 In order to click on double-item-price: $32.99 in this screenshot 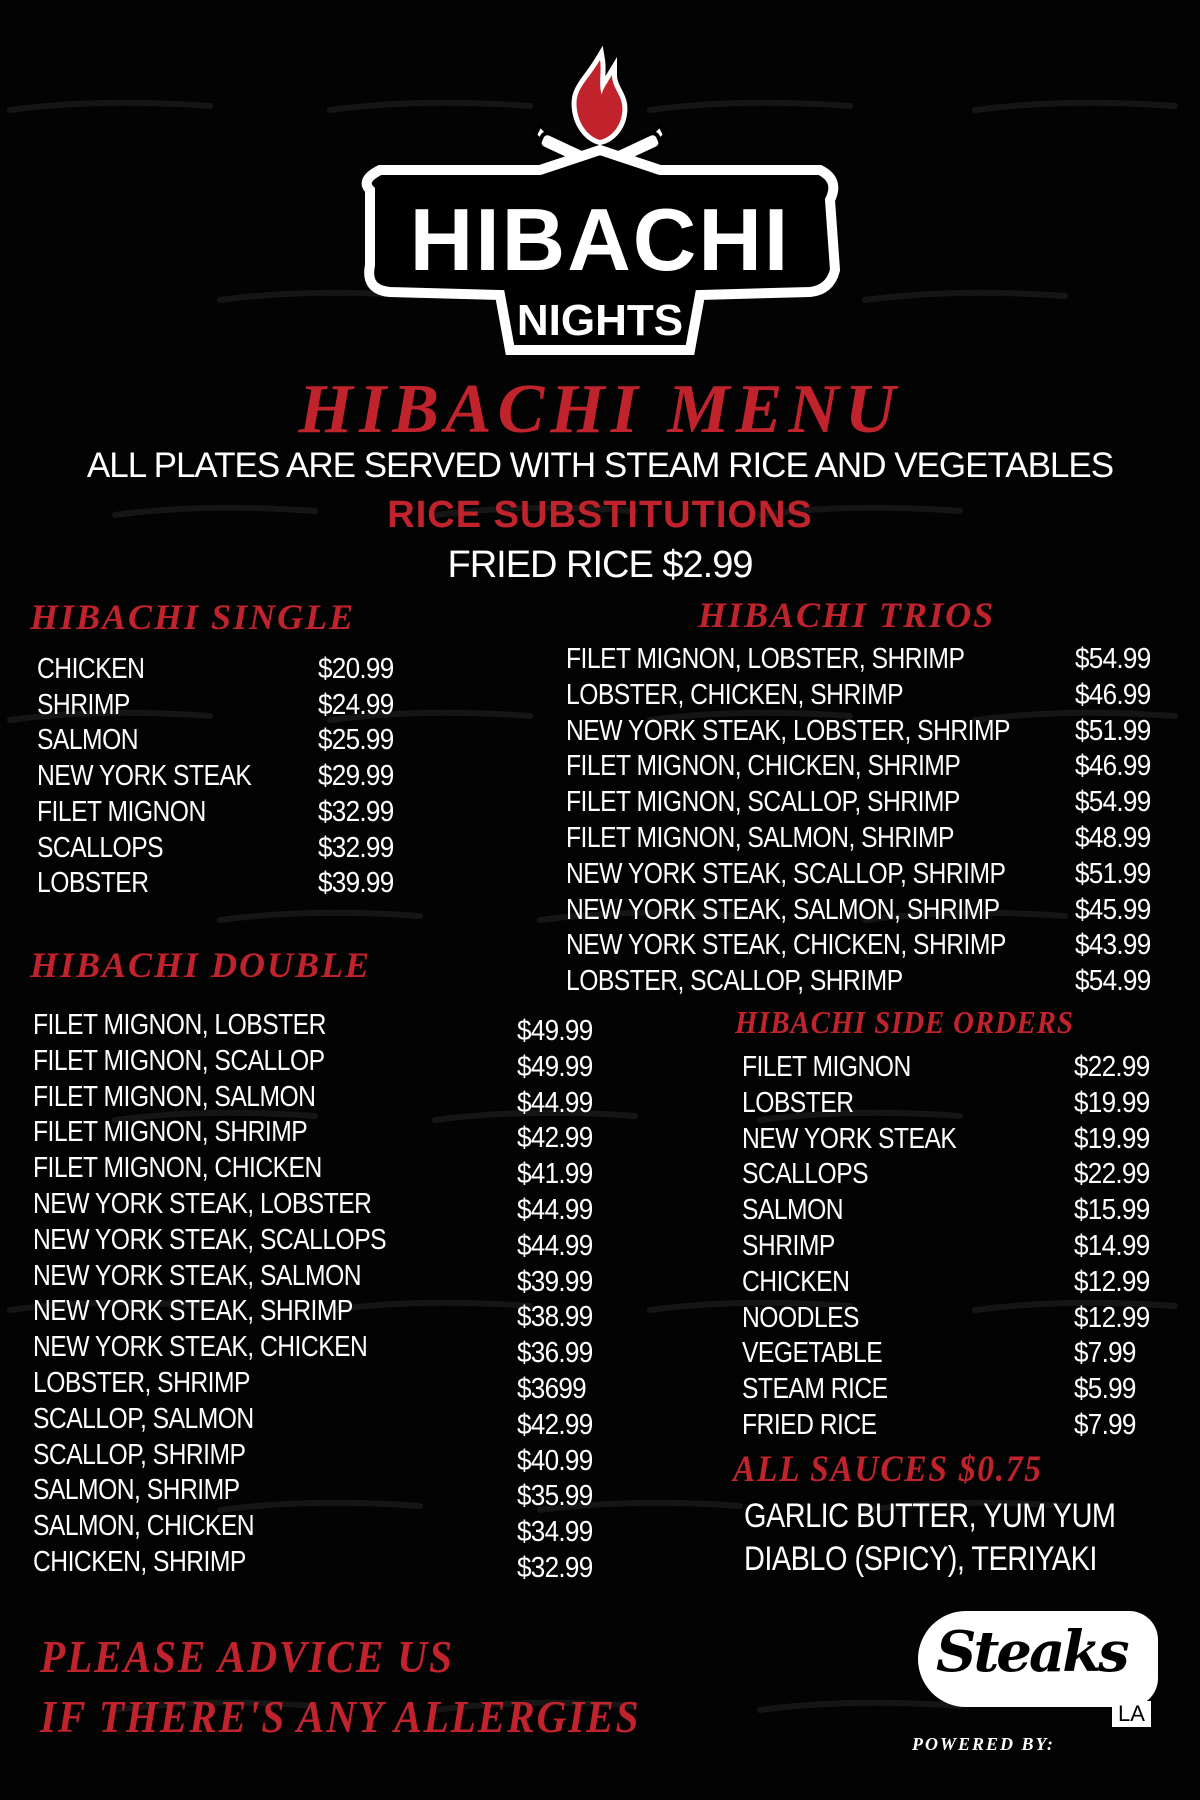, I will do `click(555, 1568)`.